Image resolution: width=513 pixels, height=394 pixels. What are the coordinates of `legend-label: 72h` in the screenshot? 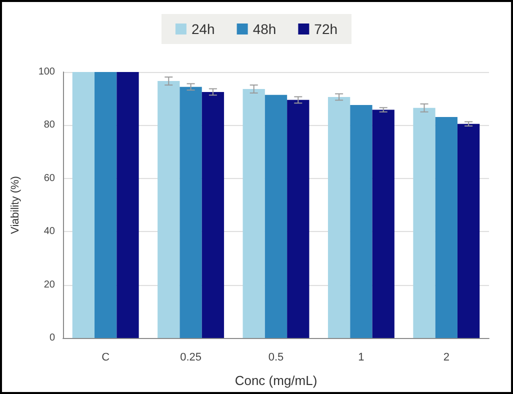 It's located at (326, 29).